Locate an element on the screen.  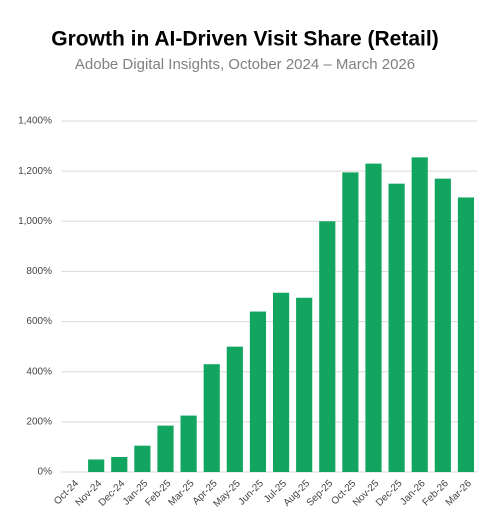
x-tick-label: Sep-25 is located at coordinates (320, 493).